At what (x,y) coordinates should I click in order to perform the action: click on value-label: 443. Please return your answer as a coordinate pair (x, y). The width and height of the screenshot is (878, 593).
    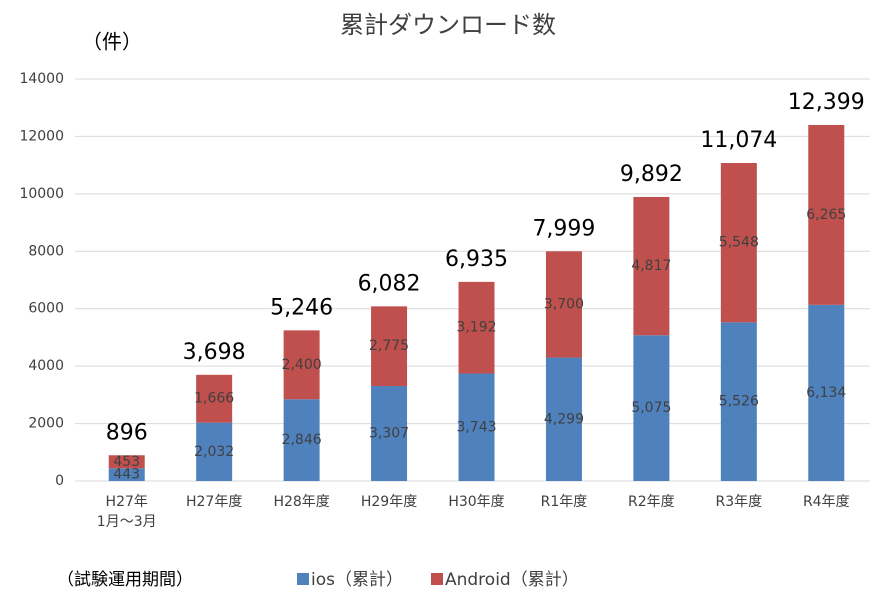
    Looking at the image, I should click on (126, 475).